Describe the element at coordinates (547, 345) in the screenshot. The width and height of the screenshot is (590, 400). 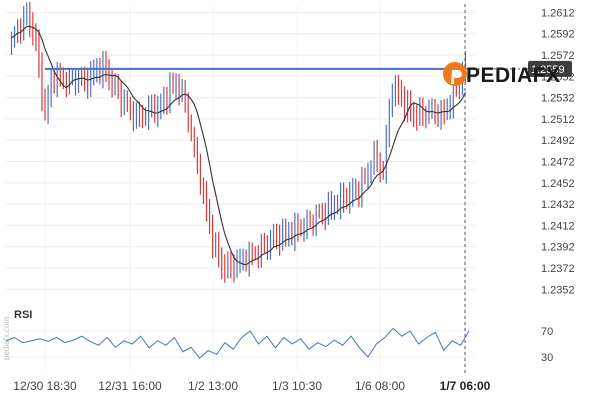
I see `rsi-axis: 70 30` at that location.